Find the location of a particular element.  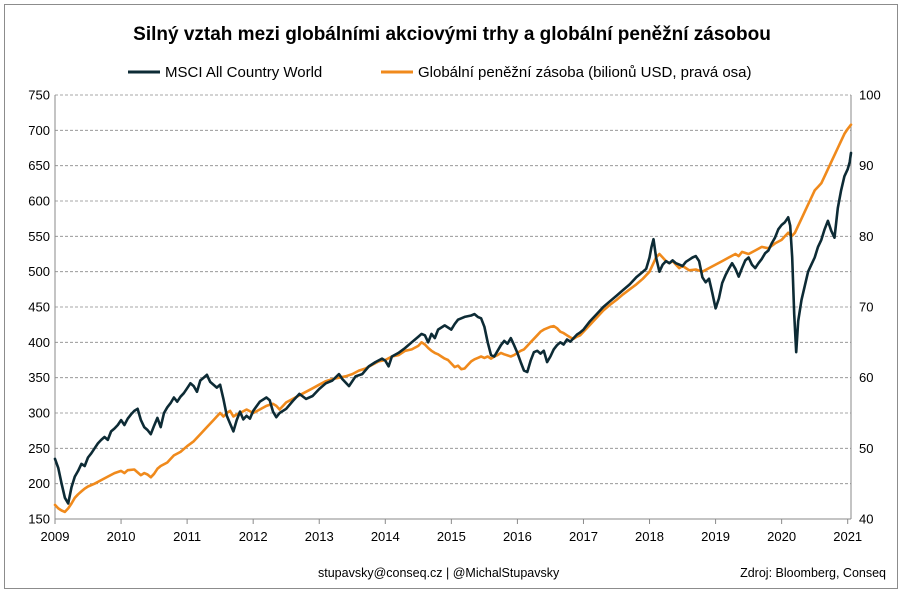

x-tick-label: 2021 is located at coordinates (847, 536).